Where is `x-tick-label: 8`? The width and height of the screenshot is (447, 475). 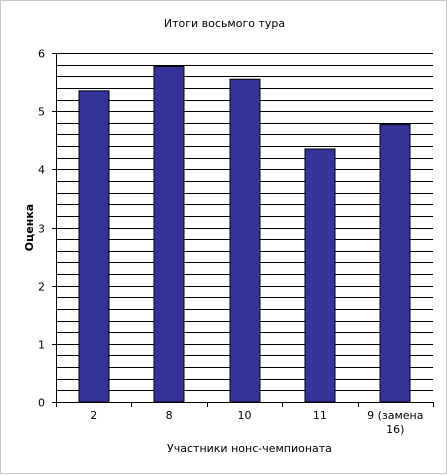 x-tick-label: 8 is located at coordinates (169, 415).